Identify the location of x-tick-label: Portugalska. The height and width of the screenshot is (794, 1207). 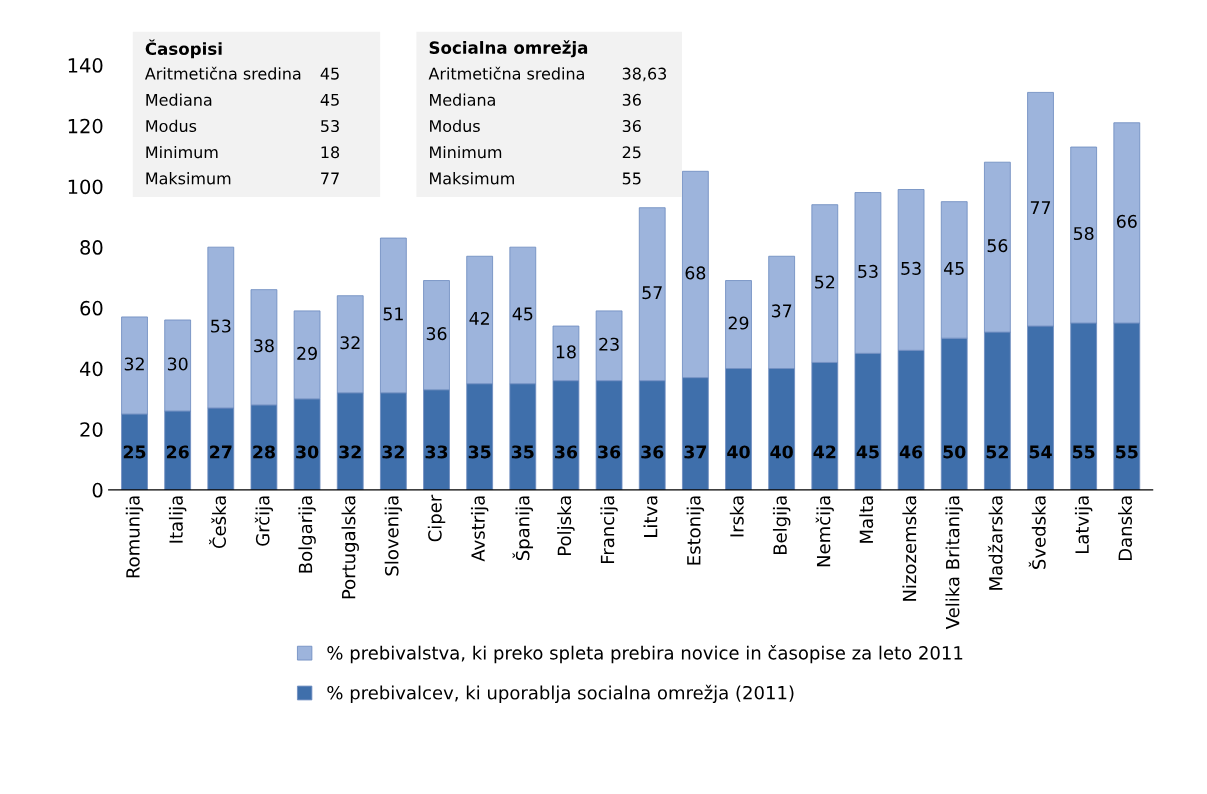
(350, 547).